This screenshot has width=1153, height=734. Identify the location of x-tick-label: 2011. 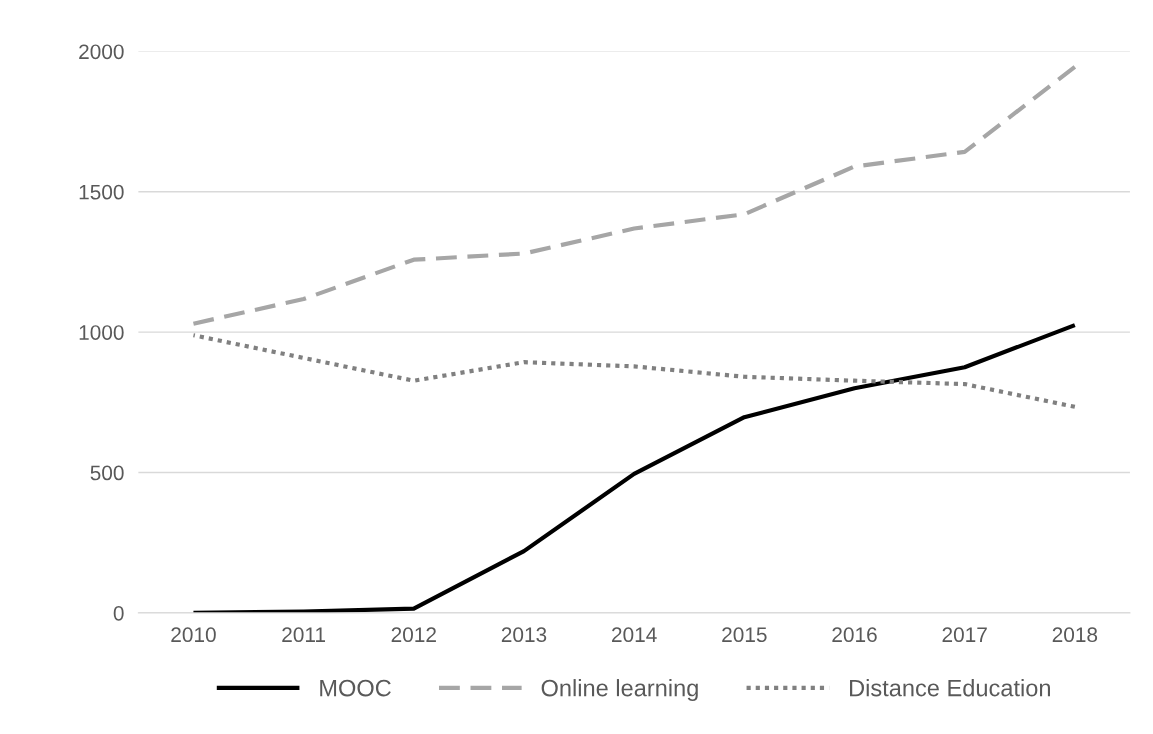
(304, 635).